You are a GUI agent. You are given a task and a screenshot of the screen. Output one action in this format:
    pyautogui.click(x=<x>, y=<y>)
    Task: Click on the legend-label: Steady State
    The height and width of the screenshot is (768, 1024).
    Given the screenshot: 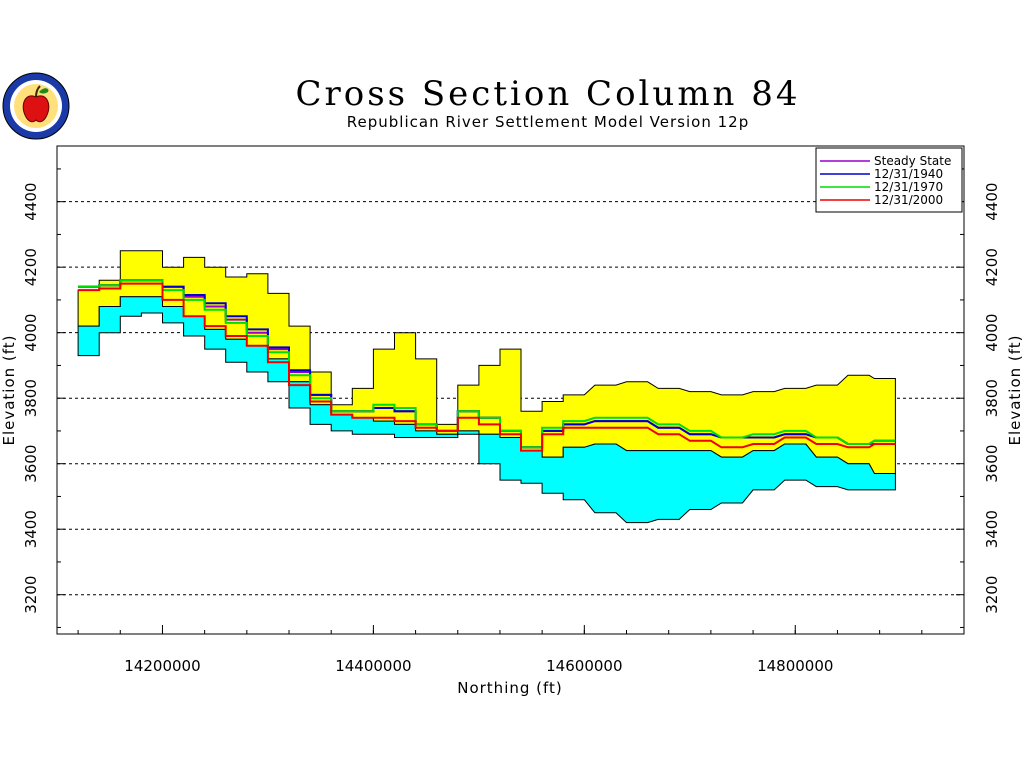 What is the action you would take?
    pyautogui.click(x=912, y=161)
    